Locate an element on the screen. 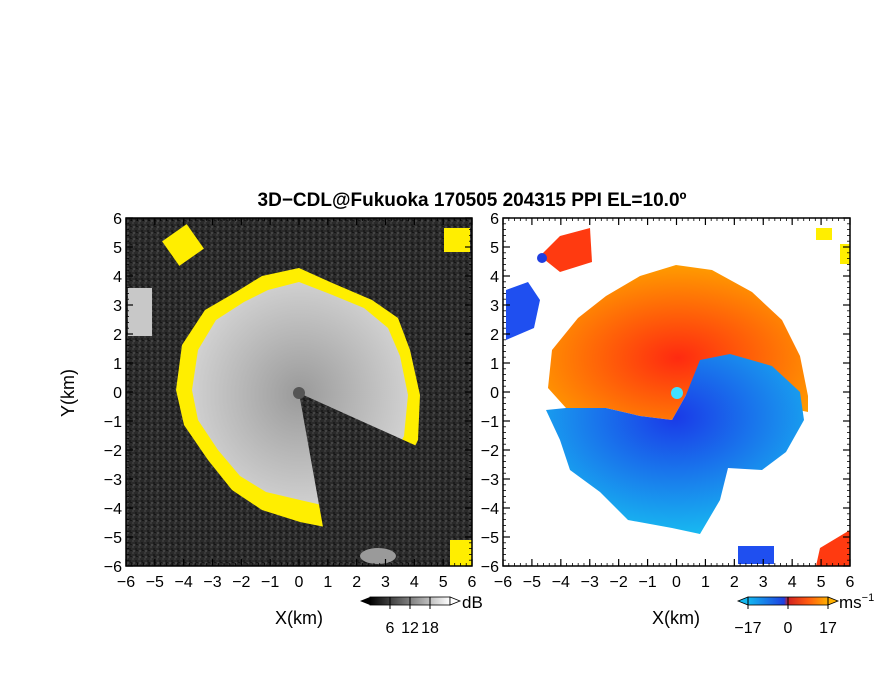 Image resolution: width=880 pixels, height=685 pixels. velocity-x-tick-label: −2 is located at coordinates (619, 582).